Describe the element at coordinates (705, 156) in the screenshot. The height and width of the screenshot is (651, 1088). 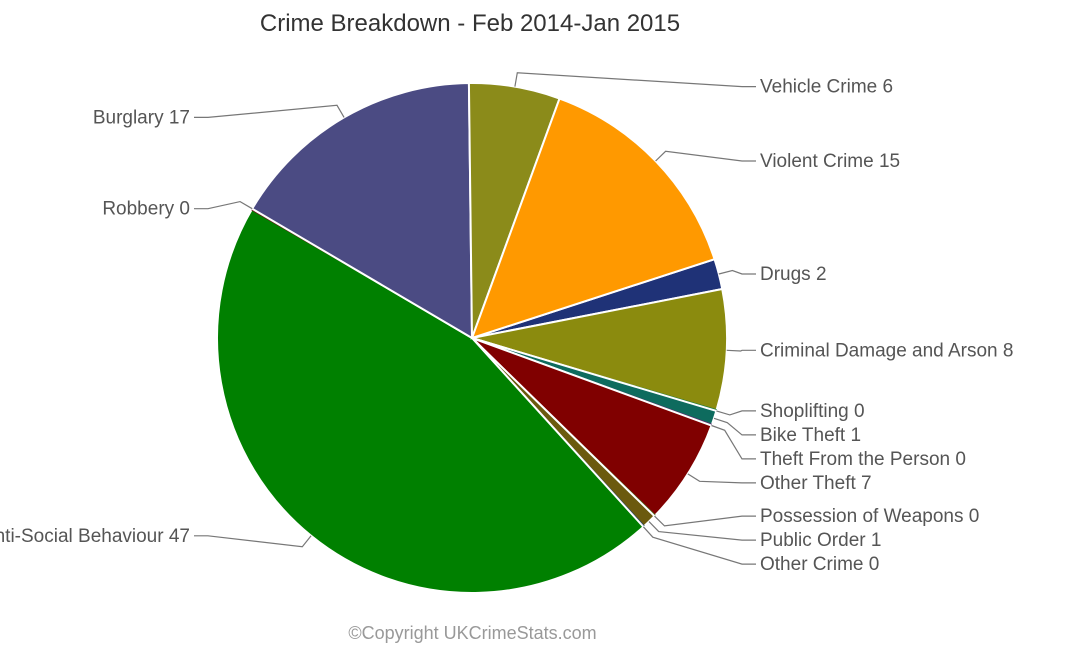
I see `leader-line-violent-crime` at that location.